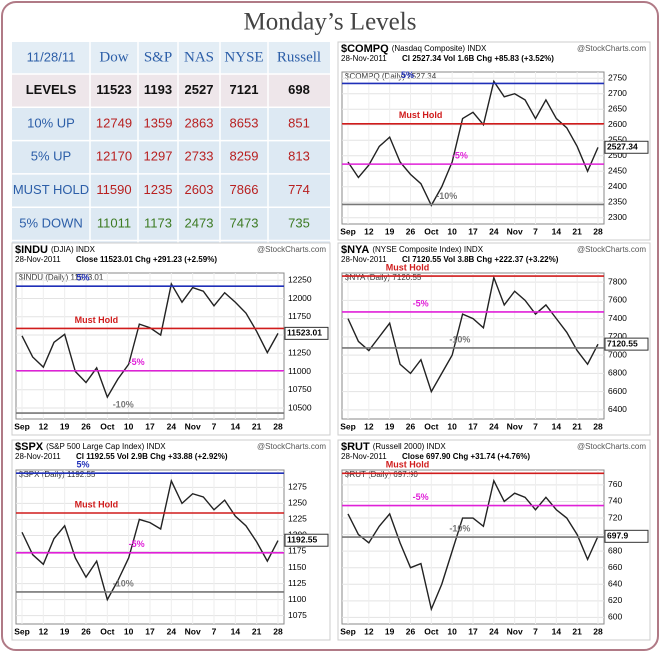  I want to click on y-tick-label: 1225, so click(297, 519).